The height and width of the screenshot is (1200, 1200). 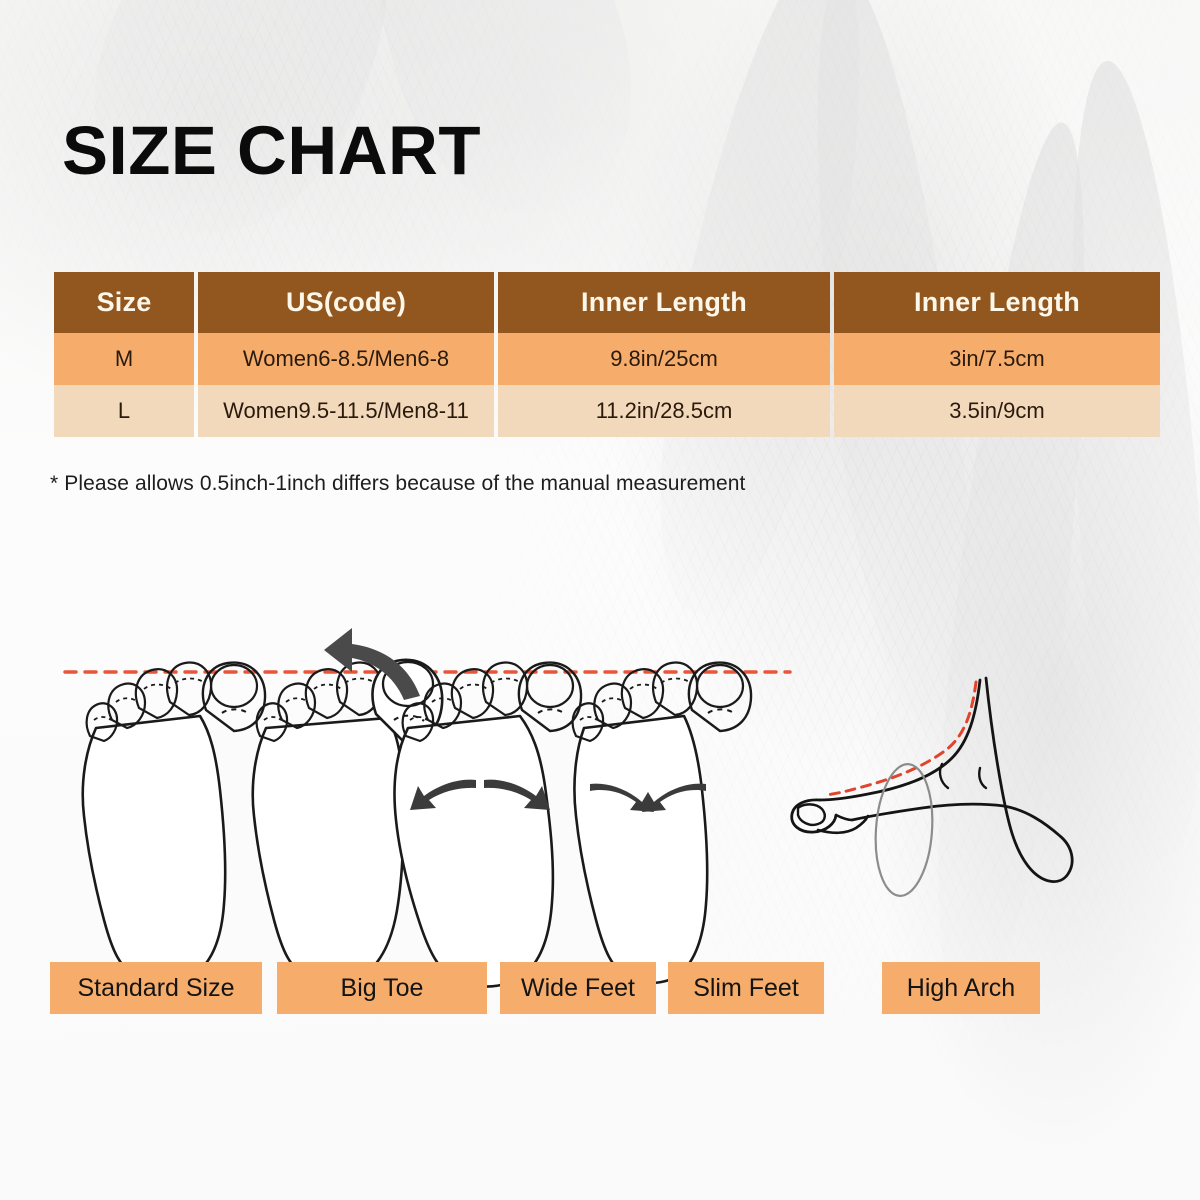 I want to click on table-row: M Women6-8.5/Men6-8 9.8in/25cm 3in/7.5cm, so click(x=607, y=359).